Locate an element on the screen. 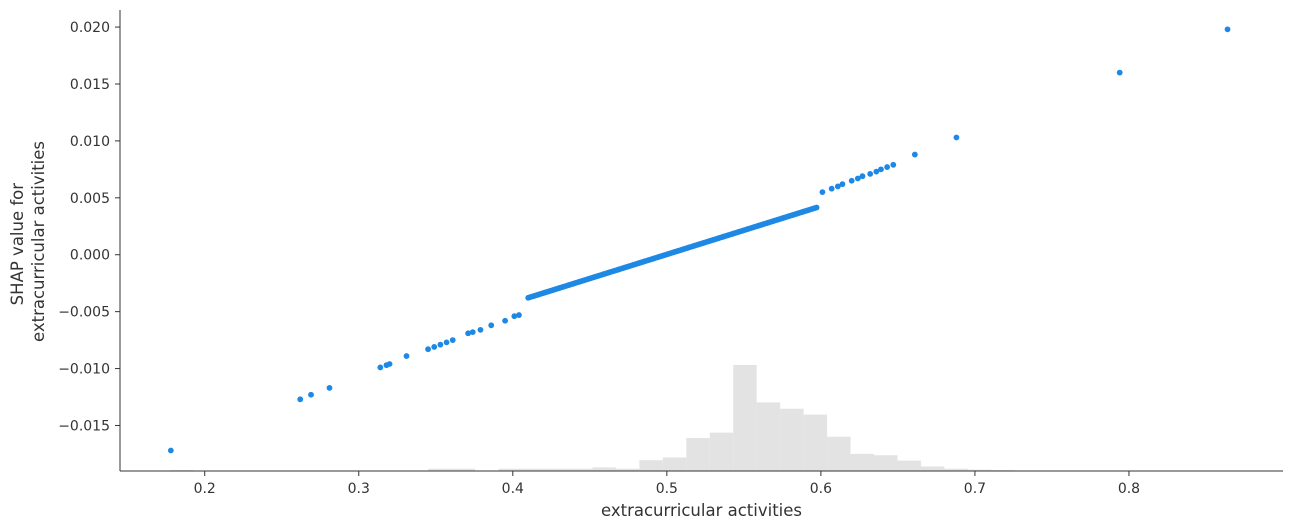 This screenshot has width=1292, height=530. x-tick-label: 0.6 is located at coordinates (821, 489).